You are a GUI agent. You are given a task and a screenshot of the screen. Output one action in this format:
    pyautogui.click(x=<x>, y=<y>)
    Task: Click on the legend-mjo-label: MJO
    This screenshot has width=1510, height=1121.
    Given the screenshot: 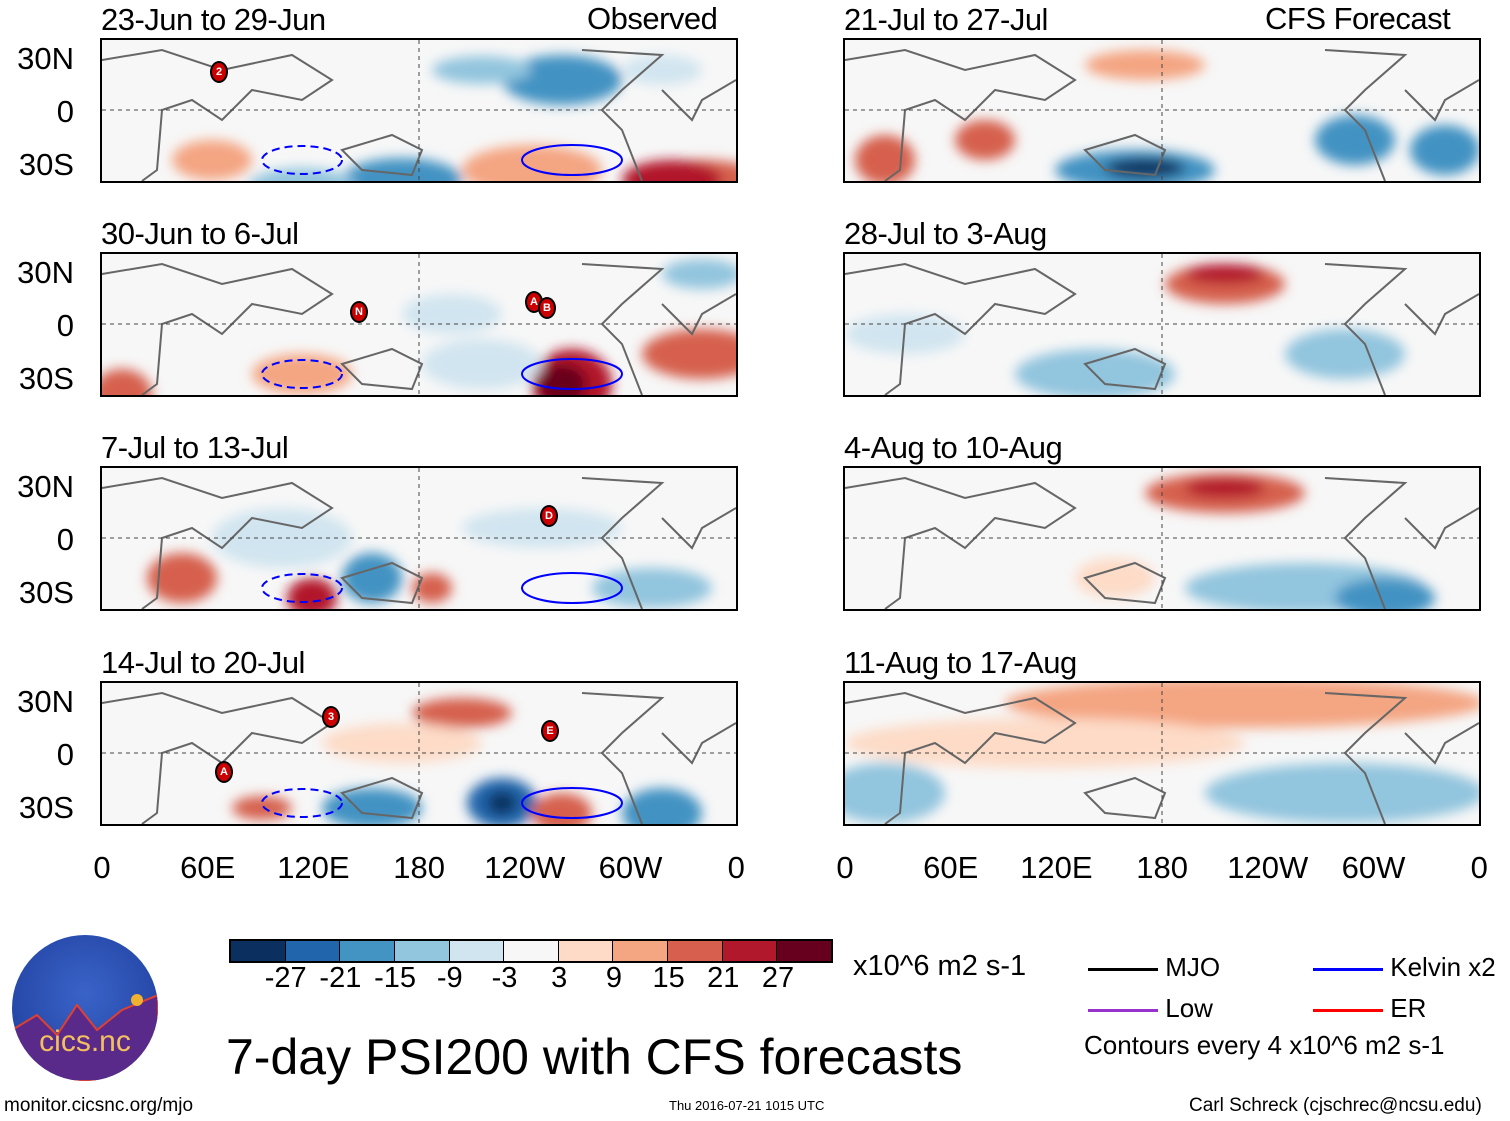 What is the action you would take?
    pyautogui.click(x=1193, y=967)
    